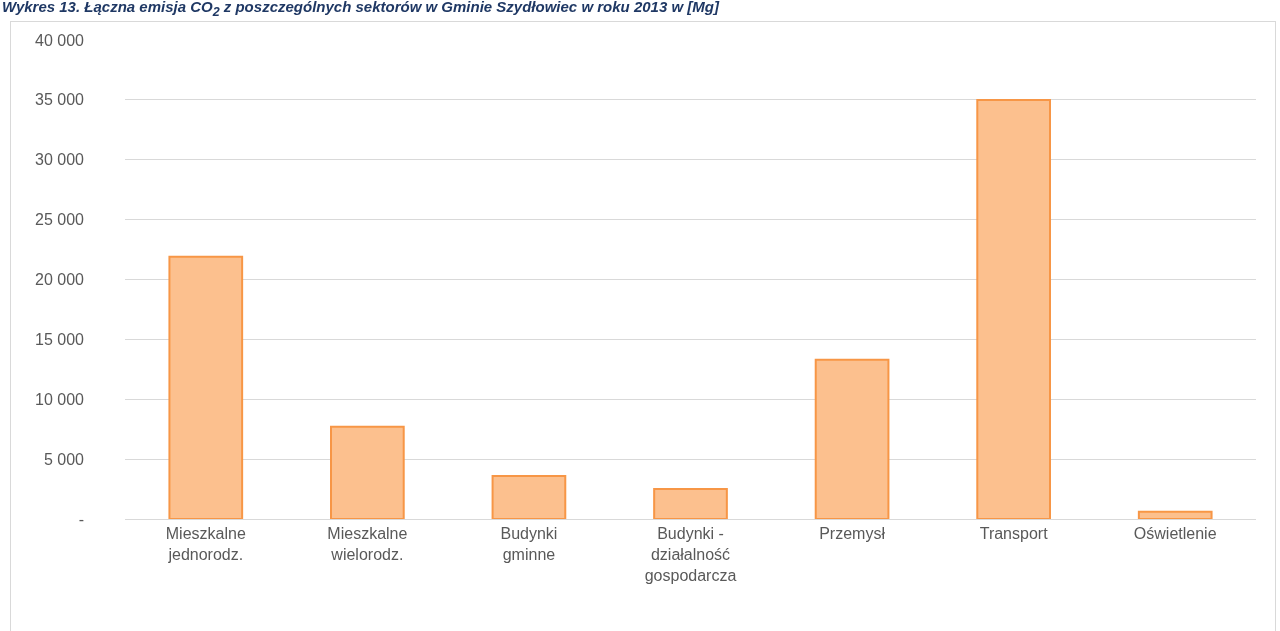 The height and width of the screenshot is (631, 1280). I want to click on y-tick-label: 20 000, so click(60, 280).